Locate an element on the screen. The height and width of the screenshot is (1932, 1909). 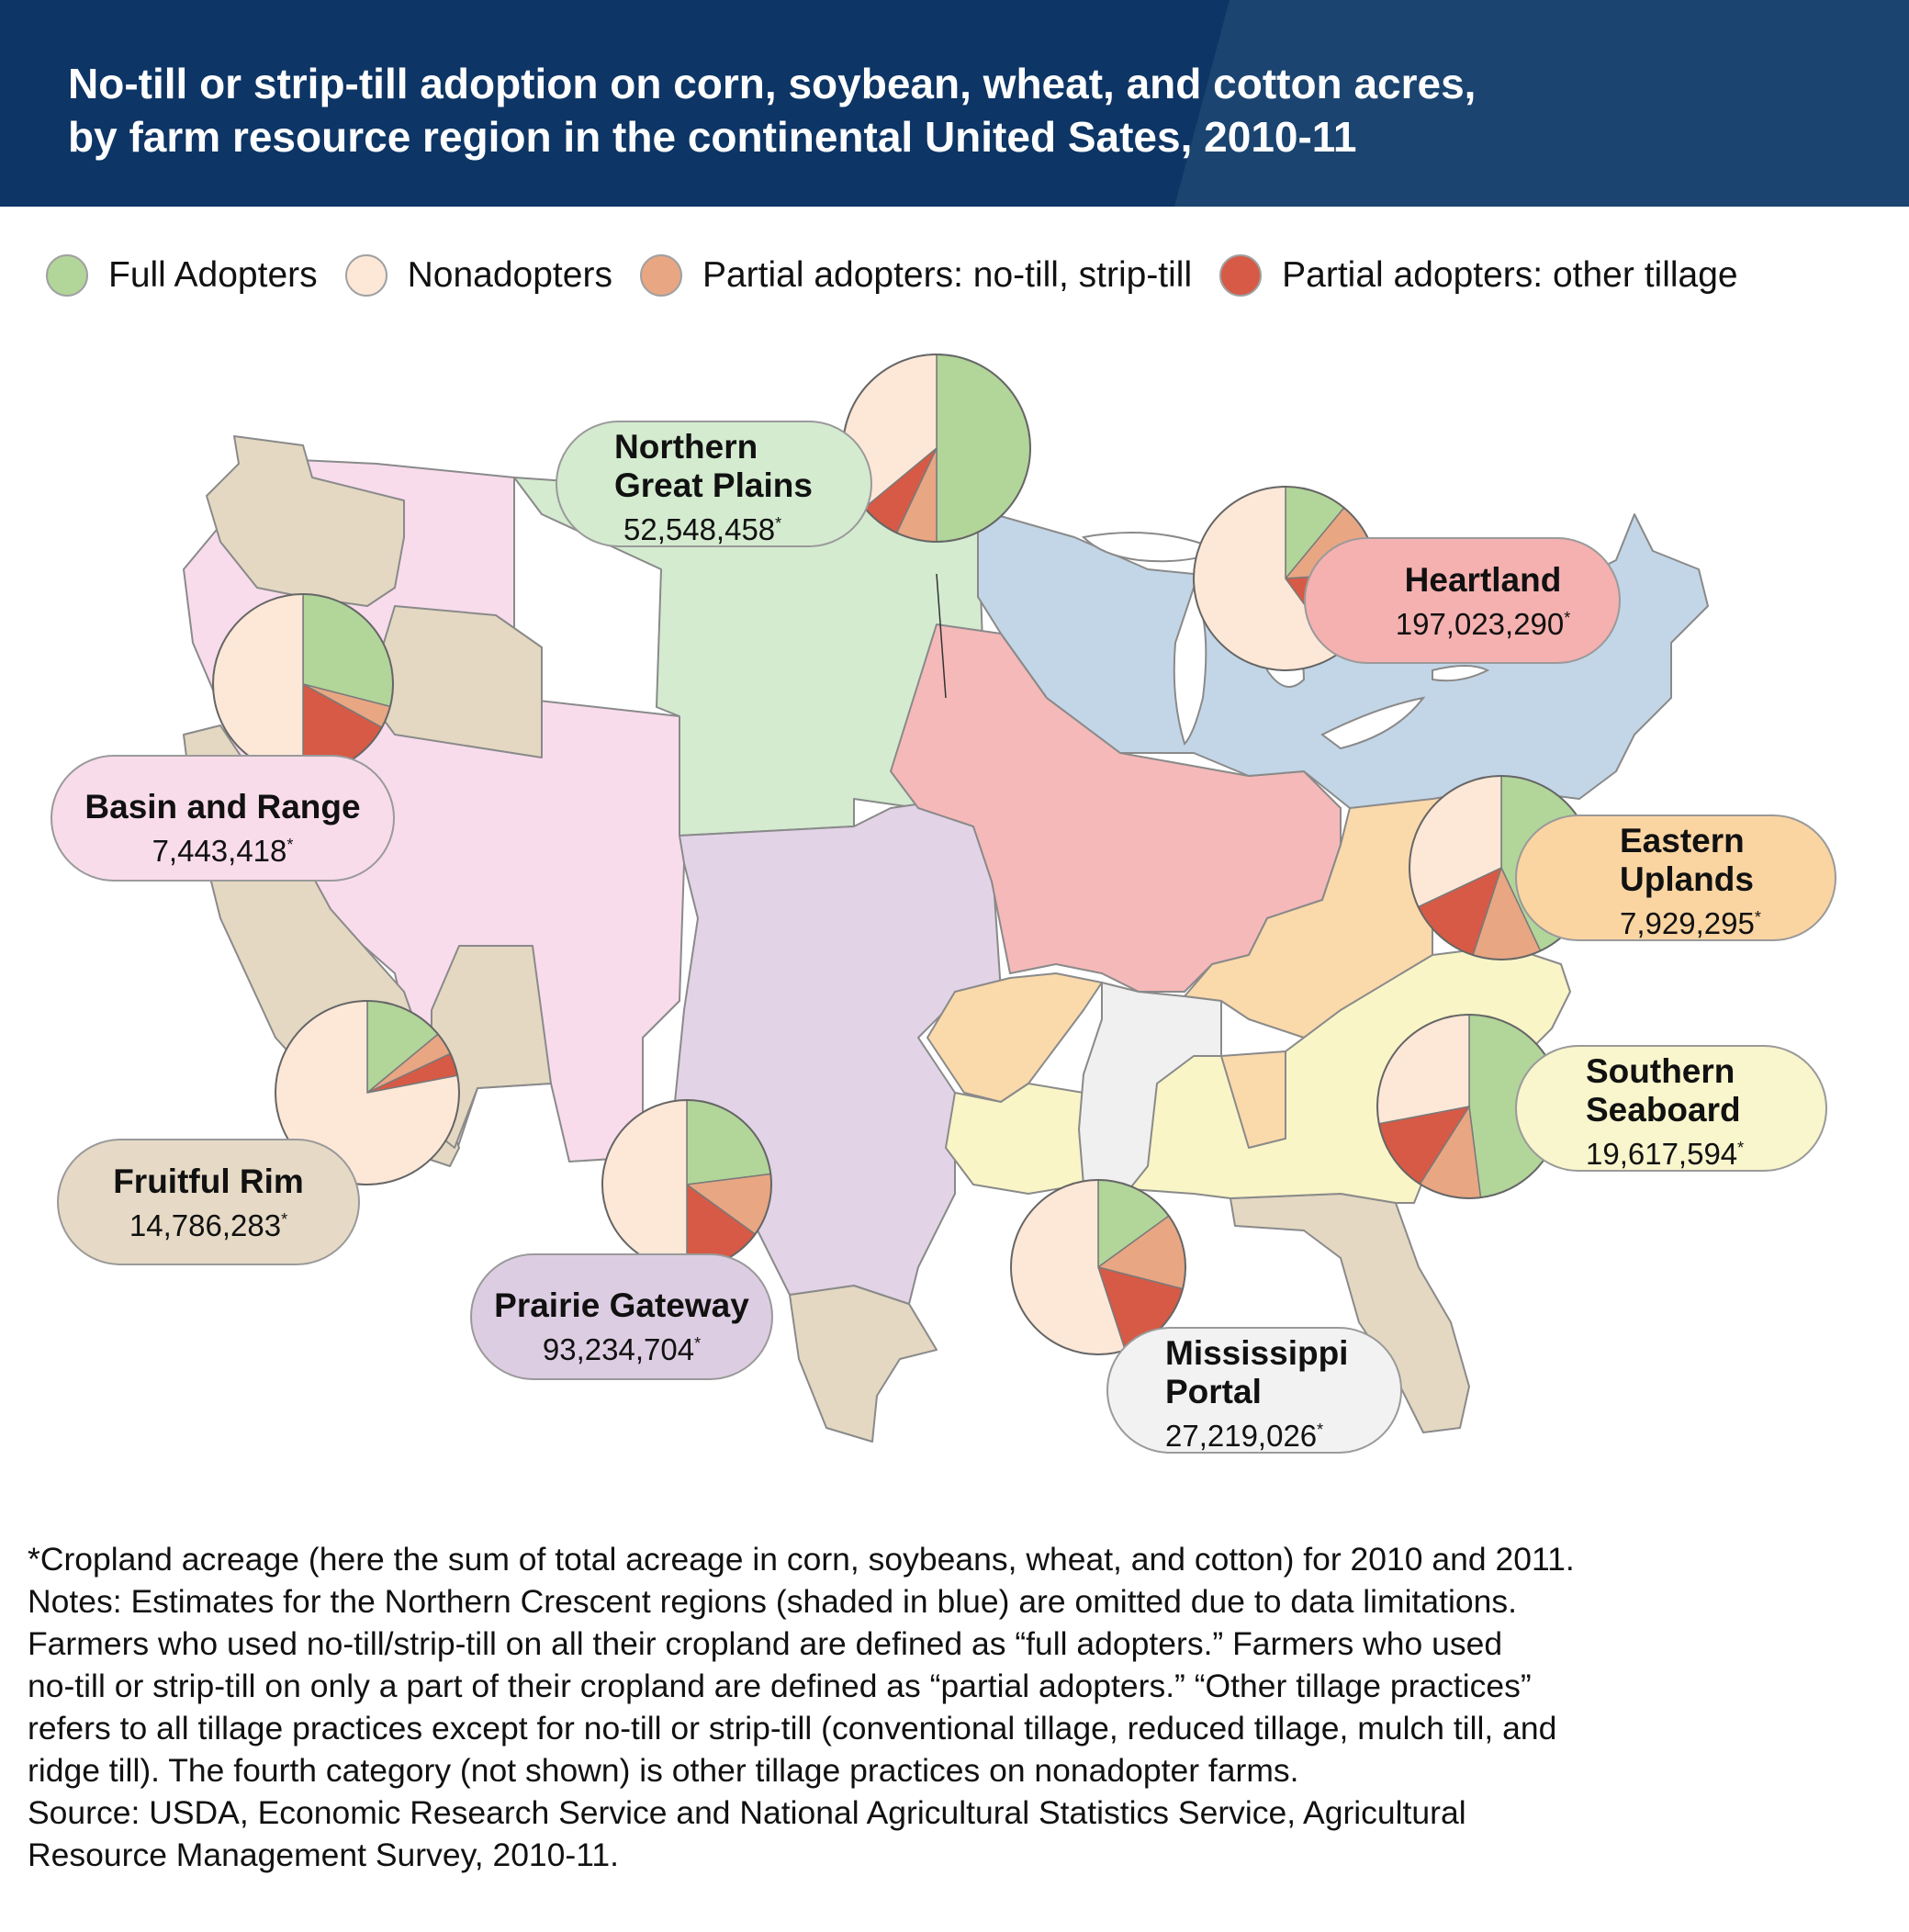
region-name-basin-and-range: Basin and Range is located at coordinates (222, 807).